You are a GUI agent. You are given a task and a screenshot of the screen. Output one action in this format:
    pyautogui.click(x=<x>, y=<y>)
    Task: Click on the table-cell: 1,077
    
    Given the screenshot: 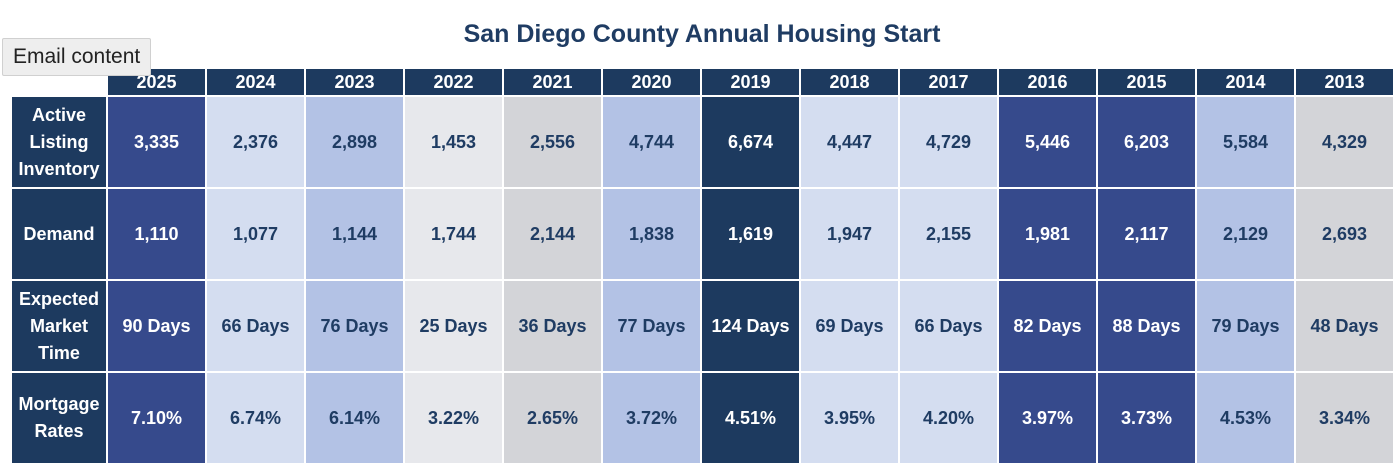 What is the action you would take?
    pyautogui.click(x=255, y=234)
    